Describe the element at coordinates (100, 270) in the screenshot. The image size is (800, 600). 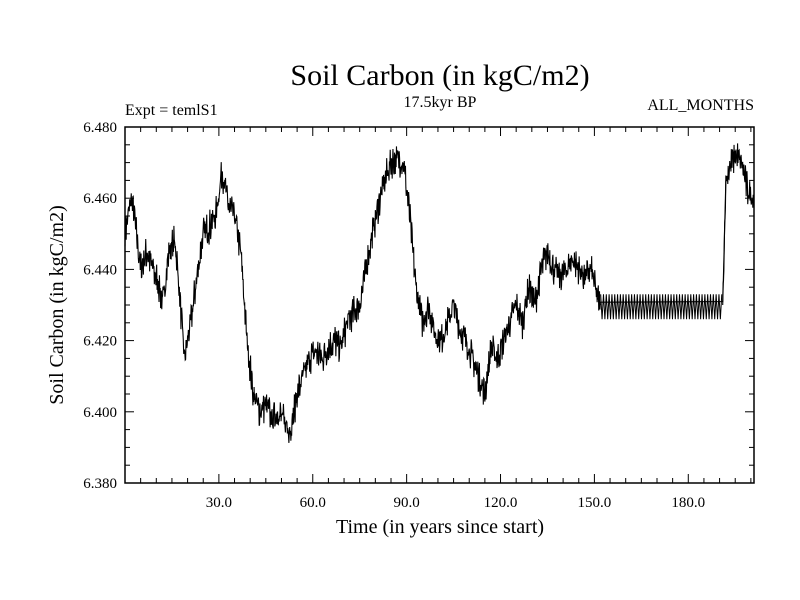
I see `y-tick-label: 6.440` at that location.